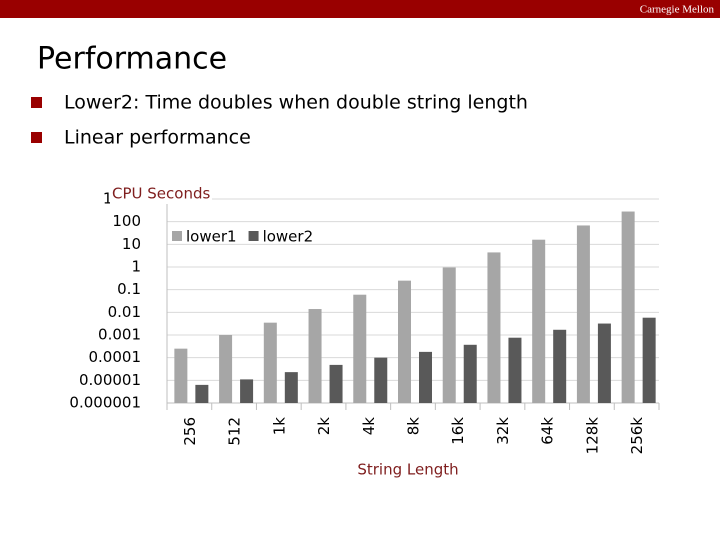 This screenshot has width=720, height=544. What do you see at coordinates (136, 267) in the screenshot?
I see `y-tick-label: 1` at bounding box center [136, 267].